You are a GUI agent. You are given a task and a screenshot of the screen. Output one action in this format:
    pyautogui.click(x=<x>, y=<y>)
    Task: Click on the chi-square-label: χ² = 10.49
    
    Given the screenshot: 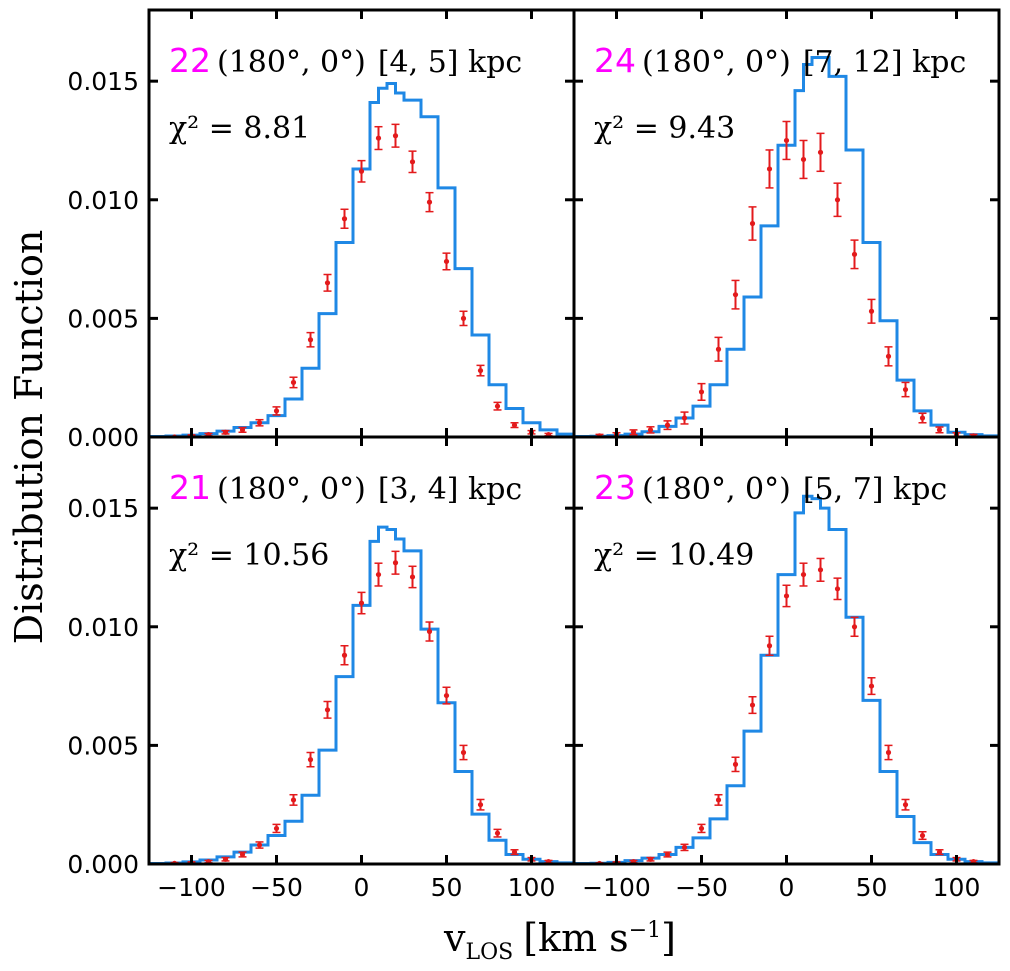 What is the action you would take?
    pyautogui.click(x=674, y=555)
    